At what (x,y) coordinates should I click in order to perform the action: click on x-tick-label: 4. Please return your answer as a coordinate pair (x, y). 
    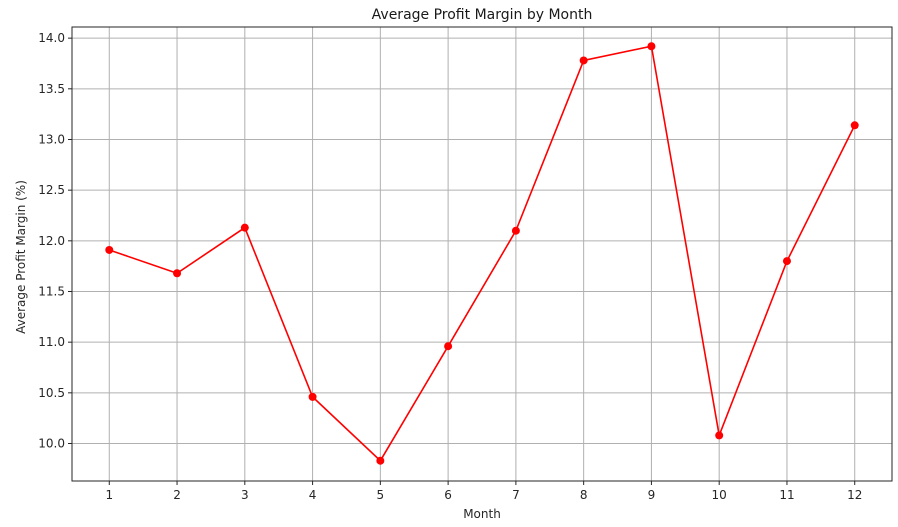
    Looking at the image, I should click on (313, 495).